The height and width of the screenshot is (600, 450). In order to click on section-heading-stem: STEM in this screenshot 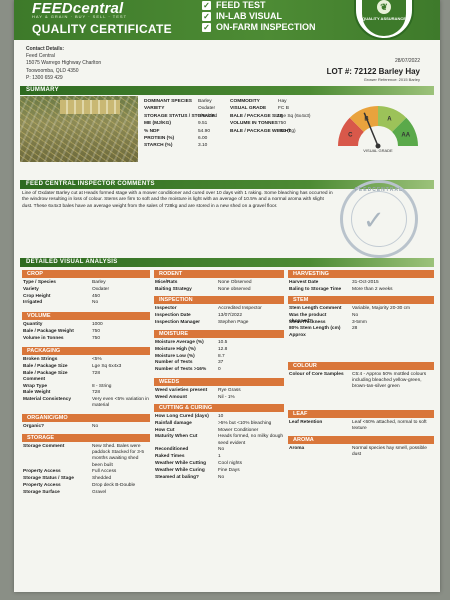, I will do `click(361, 300)`.